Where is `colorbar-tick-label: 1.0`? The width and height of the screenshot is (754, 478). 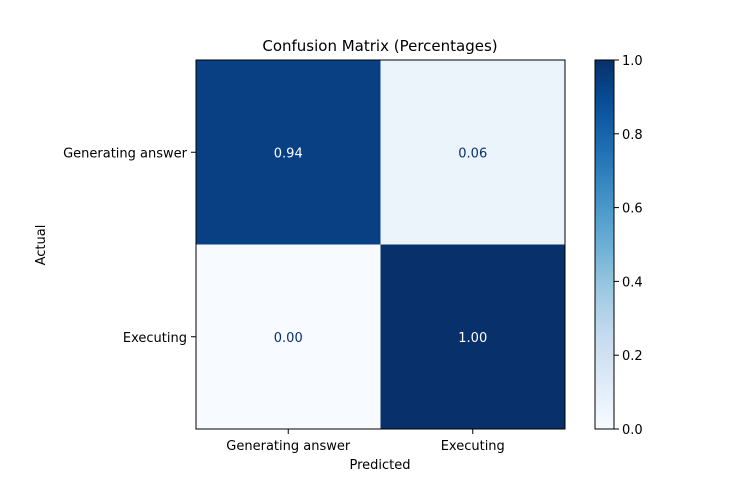 colorbar-tick-label: 1.0 is located at coordinates (632, 61).